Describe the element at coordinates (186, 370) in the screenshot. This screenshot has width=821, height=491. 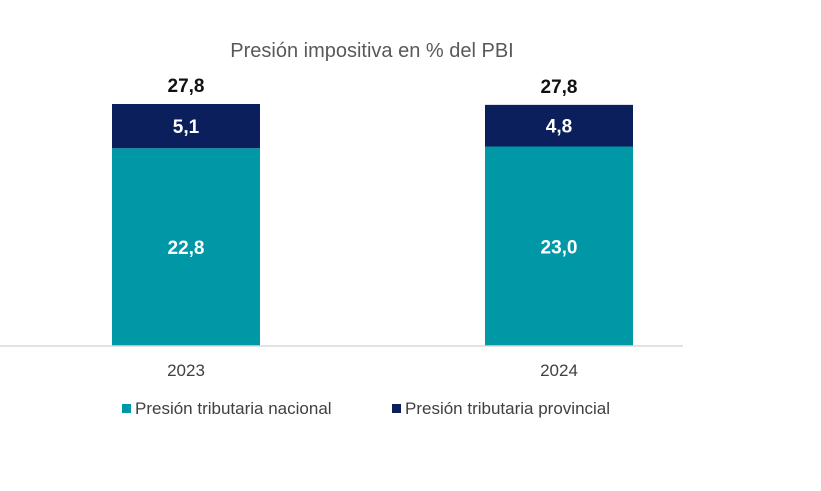
I see `x-tick-2023: 2023` at that location.